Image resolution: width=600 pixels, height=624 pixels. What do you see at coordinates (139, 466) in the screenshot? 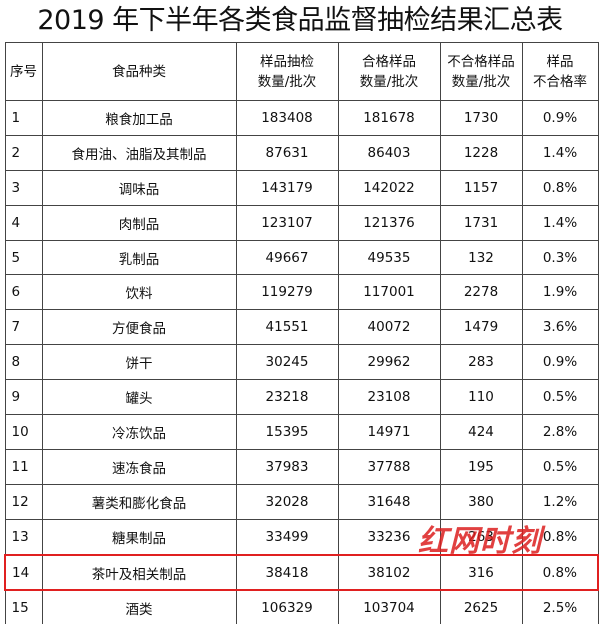
I see `table-cell: 速冻食品` at bounding box center [139, 466].